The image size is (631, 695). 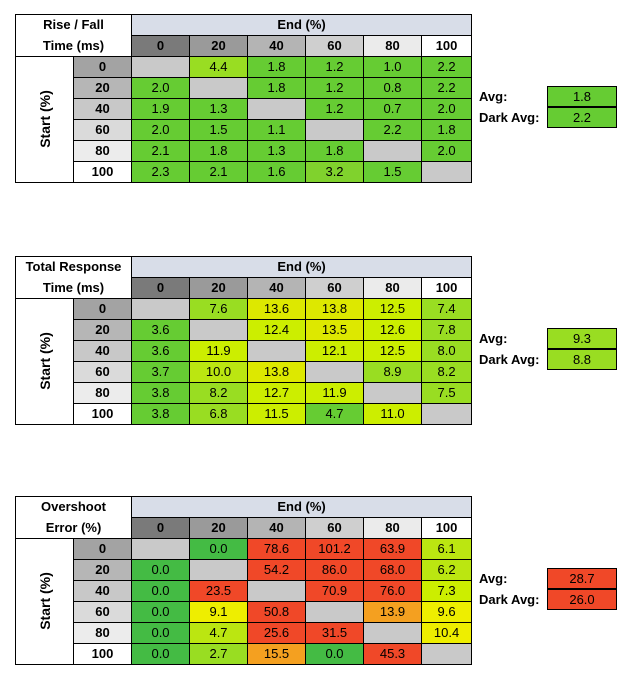 What do you see at coordinates (446, 351) in the screenshot?
I see `data-cell: 8.0` at bounding box center [446, 351].